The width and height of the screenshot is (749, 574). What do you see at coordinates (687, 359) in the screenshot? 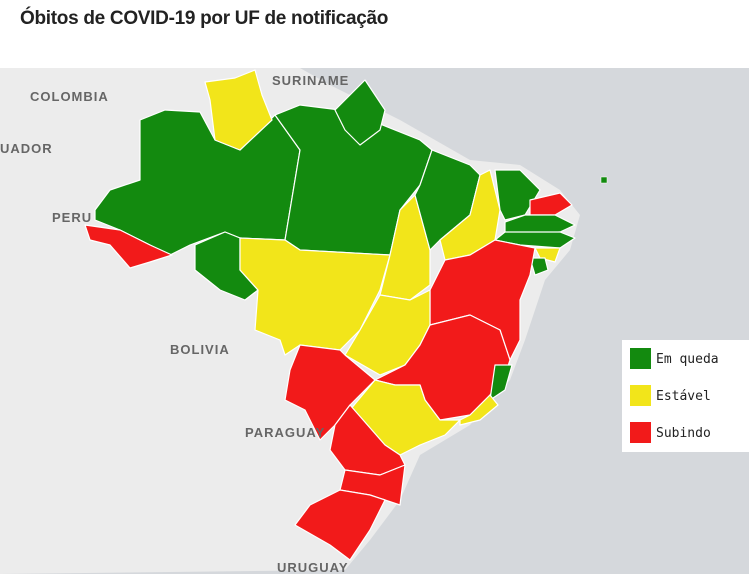
I see `legend-label: Em queda` at bounding box center [687, 359].